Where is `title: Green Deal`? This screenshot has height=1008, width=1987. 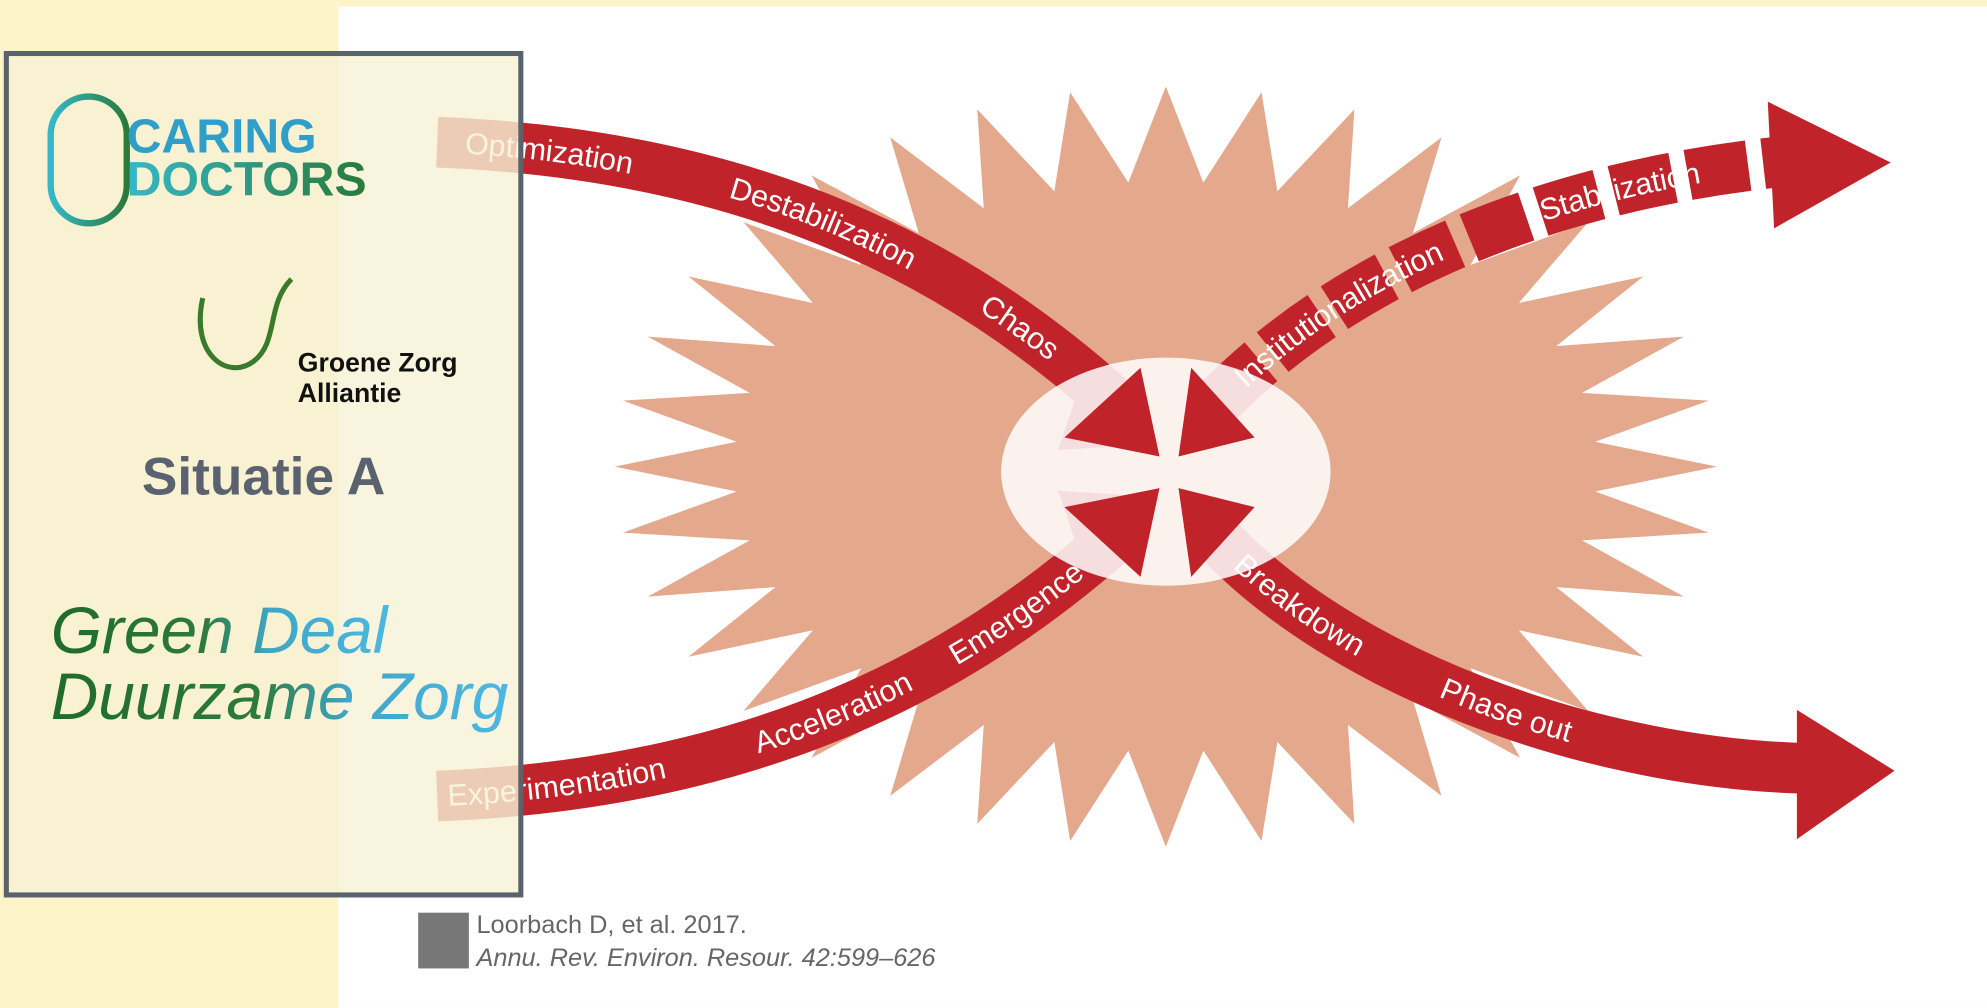 title: Green Deal is located at coordinates (220, 630).